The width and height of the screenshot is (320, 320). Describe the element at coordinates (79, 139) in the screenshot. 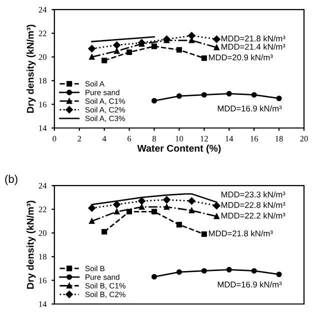

I see `x-tick-label: 2` at that location.